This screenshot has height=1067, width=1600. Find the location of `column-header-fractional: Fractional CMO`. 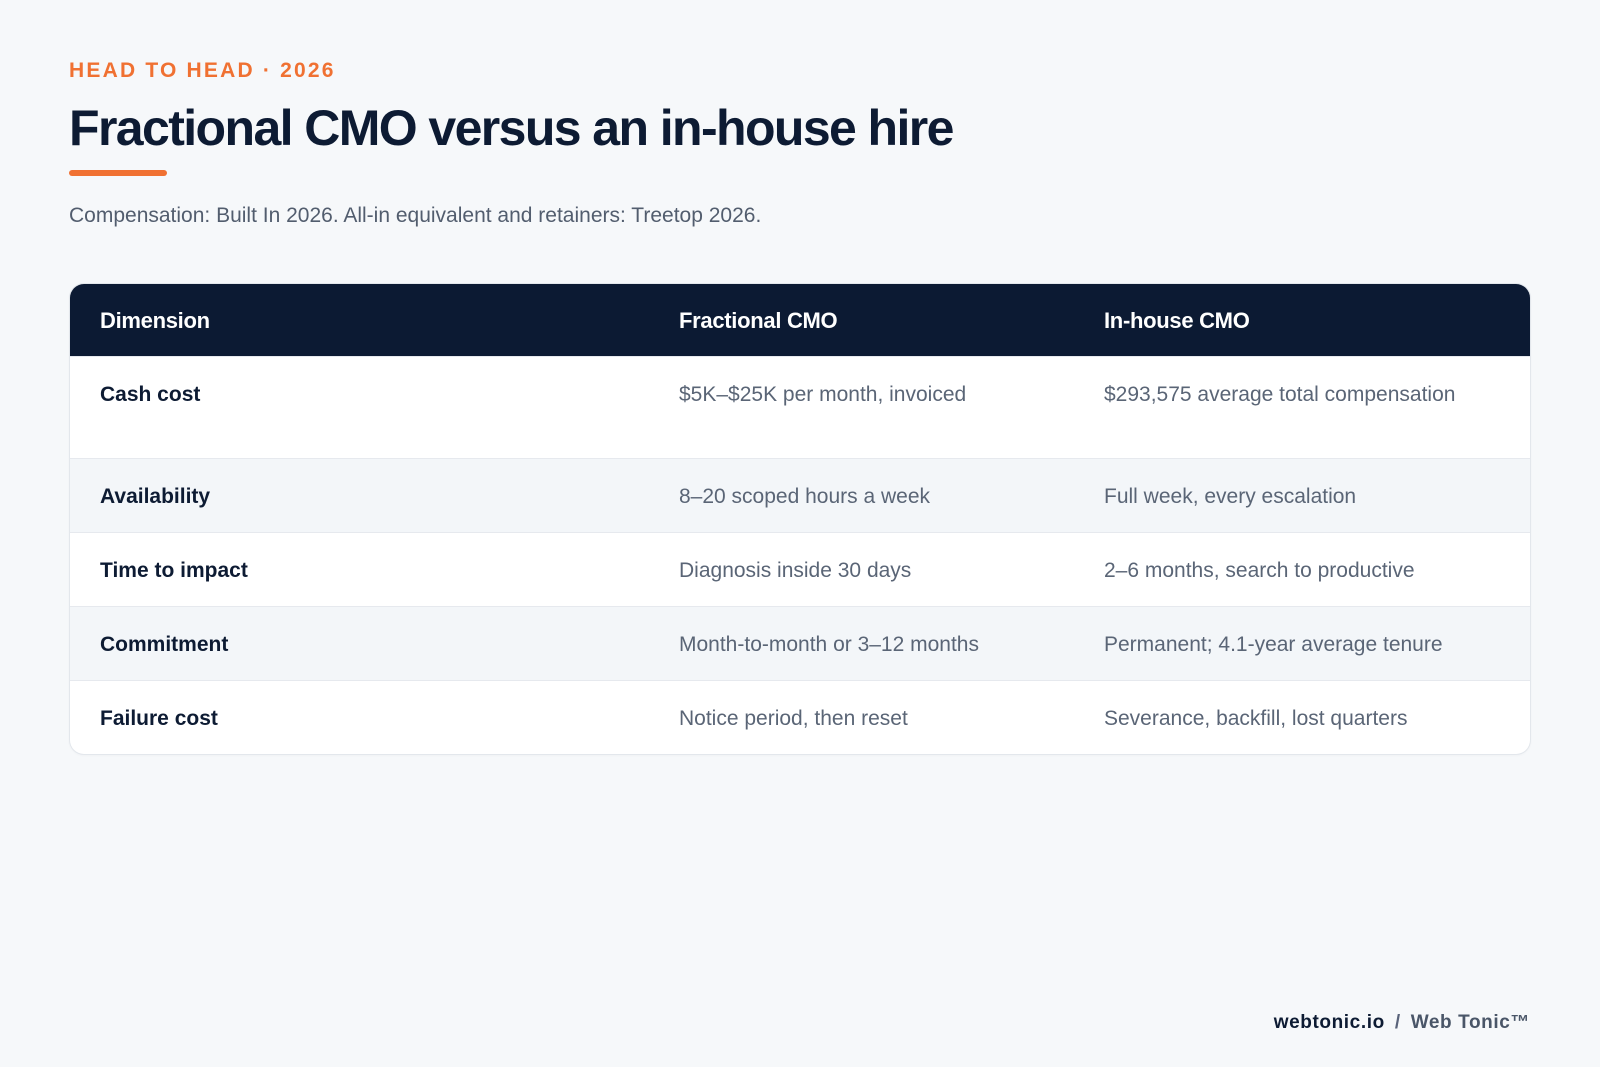

column-header-fractional: Fractional CMO is located at coordinates (758, 320).